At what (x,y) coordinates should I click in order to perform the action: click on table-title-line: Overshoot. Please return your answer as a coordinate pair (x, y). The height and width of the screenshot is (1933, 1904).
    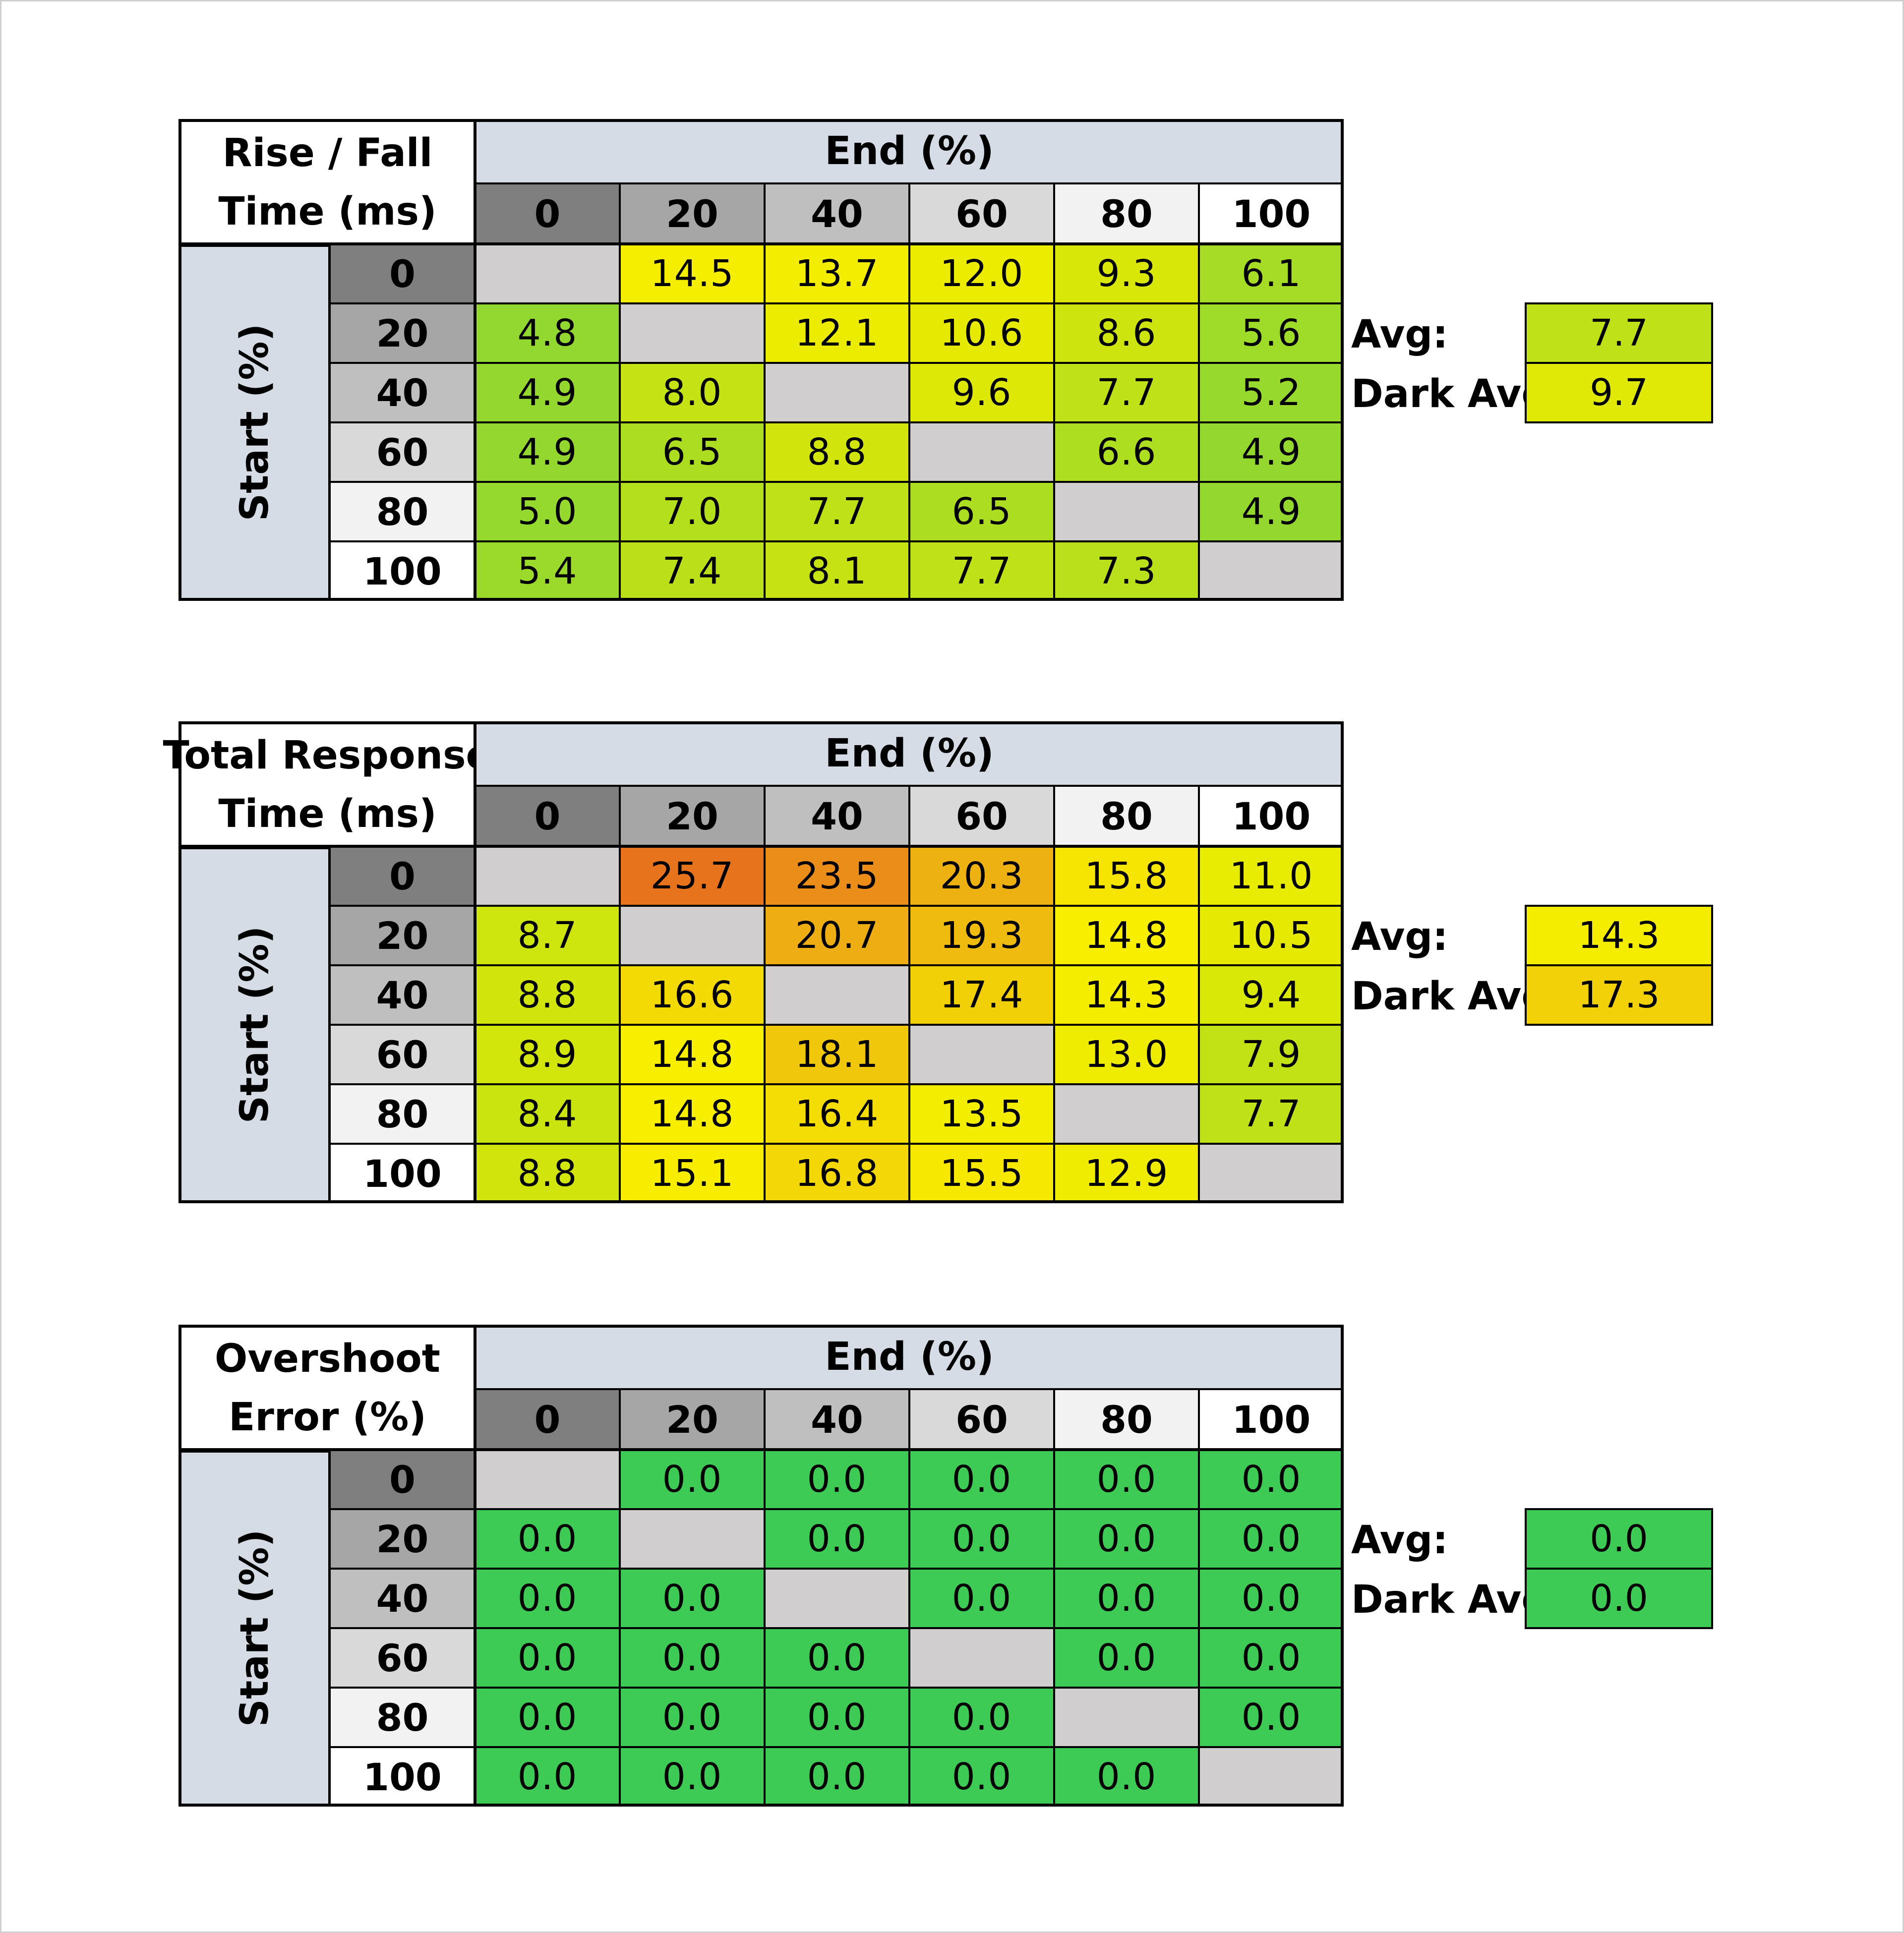
    Looking at the image, I should click on (327, 1358).